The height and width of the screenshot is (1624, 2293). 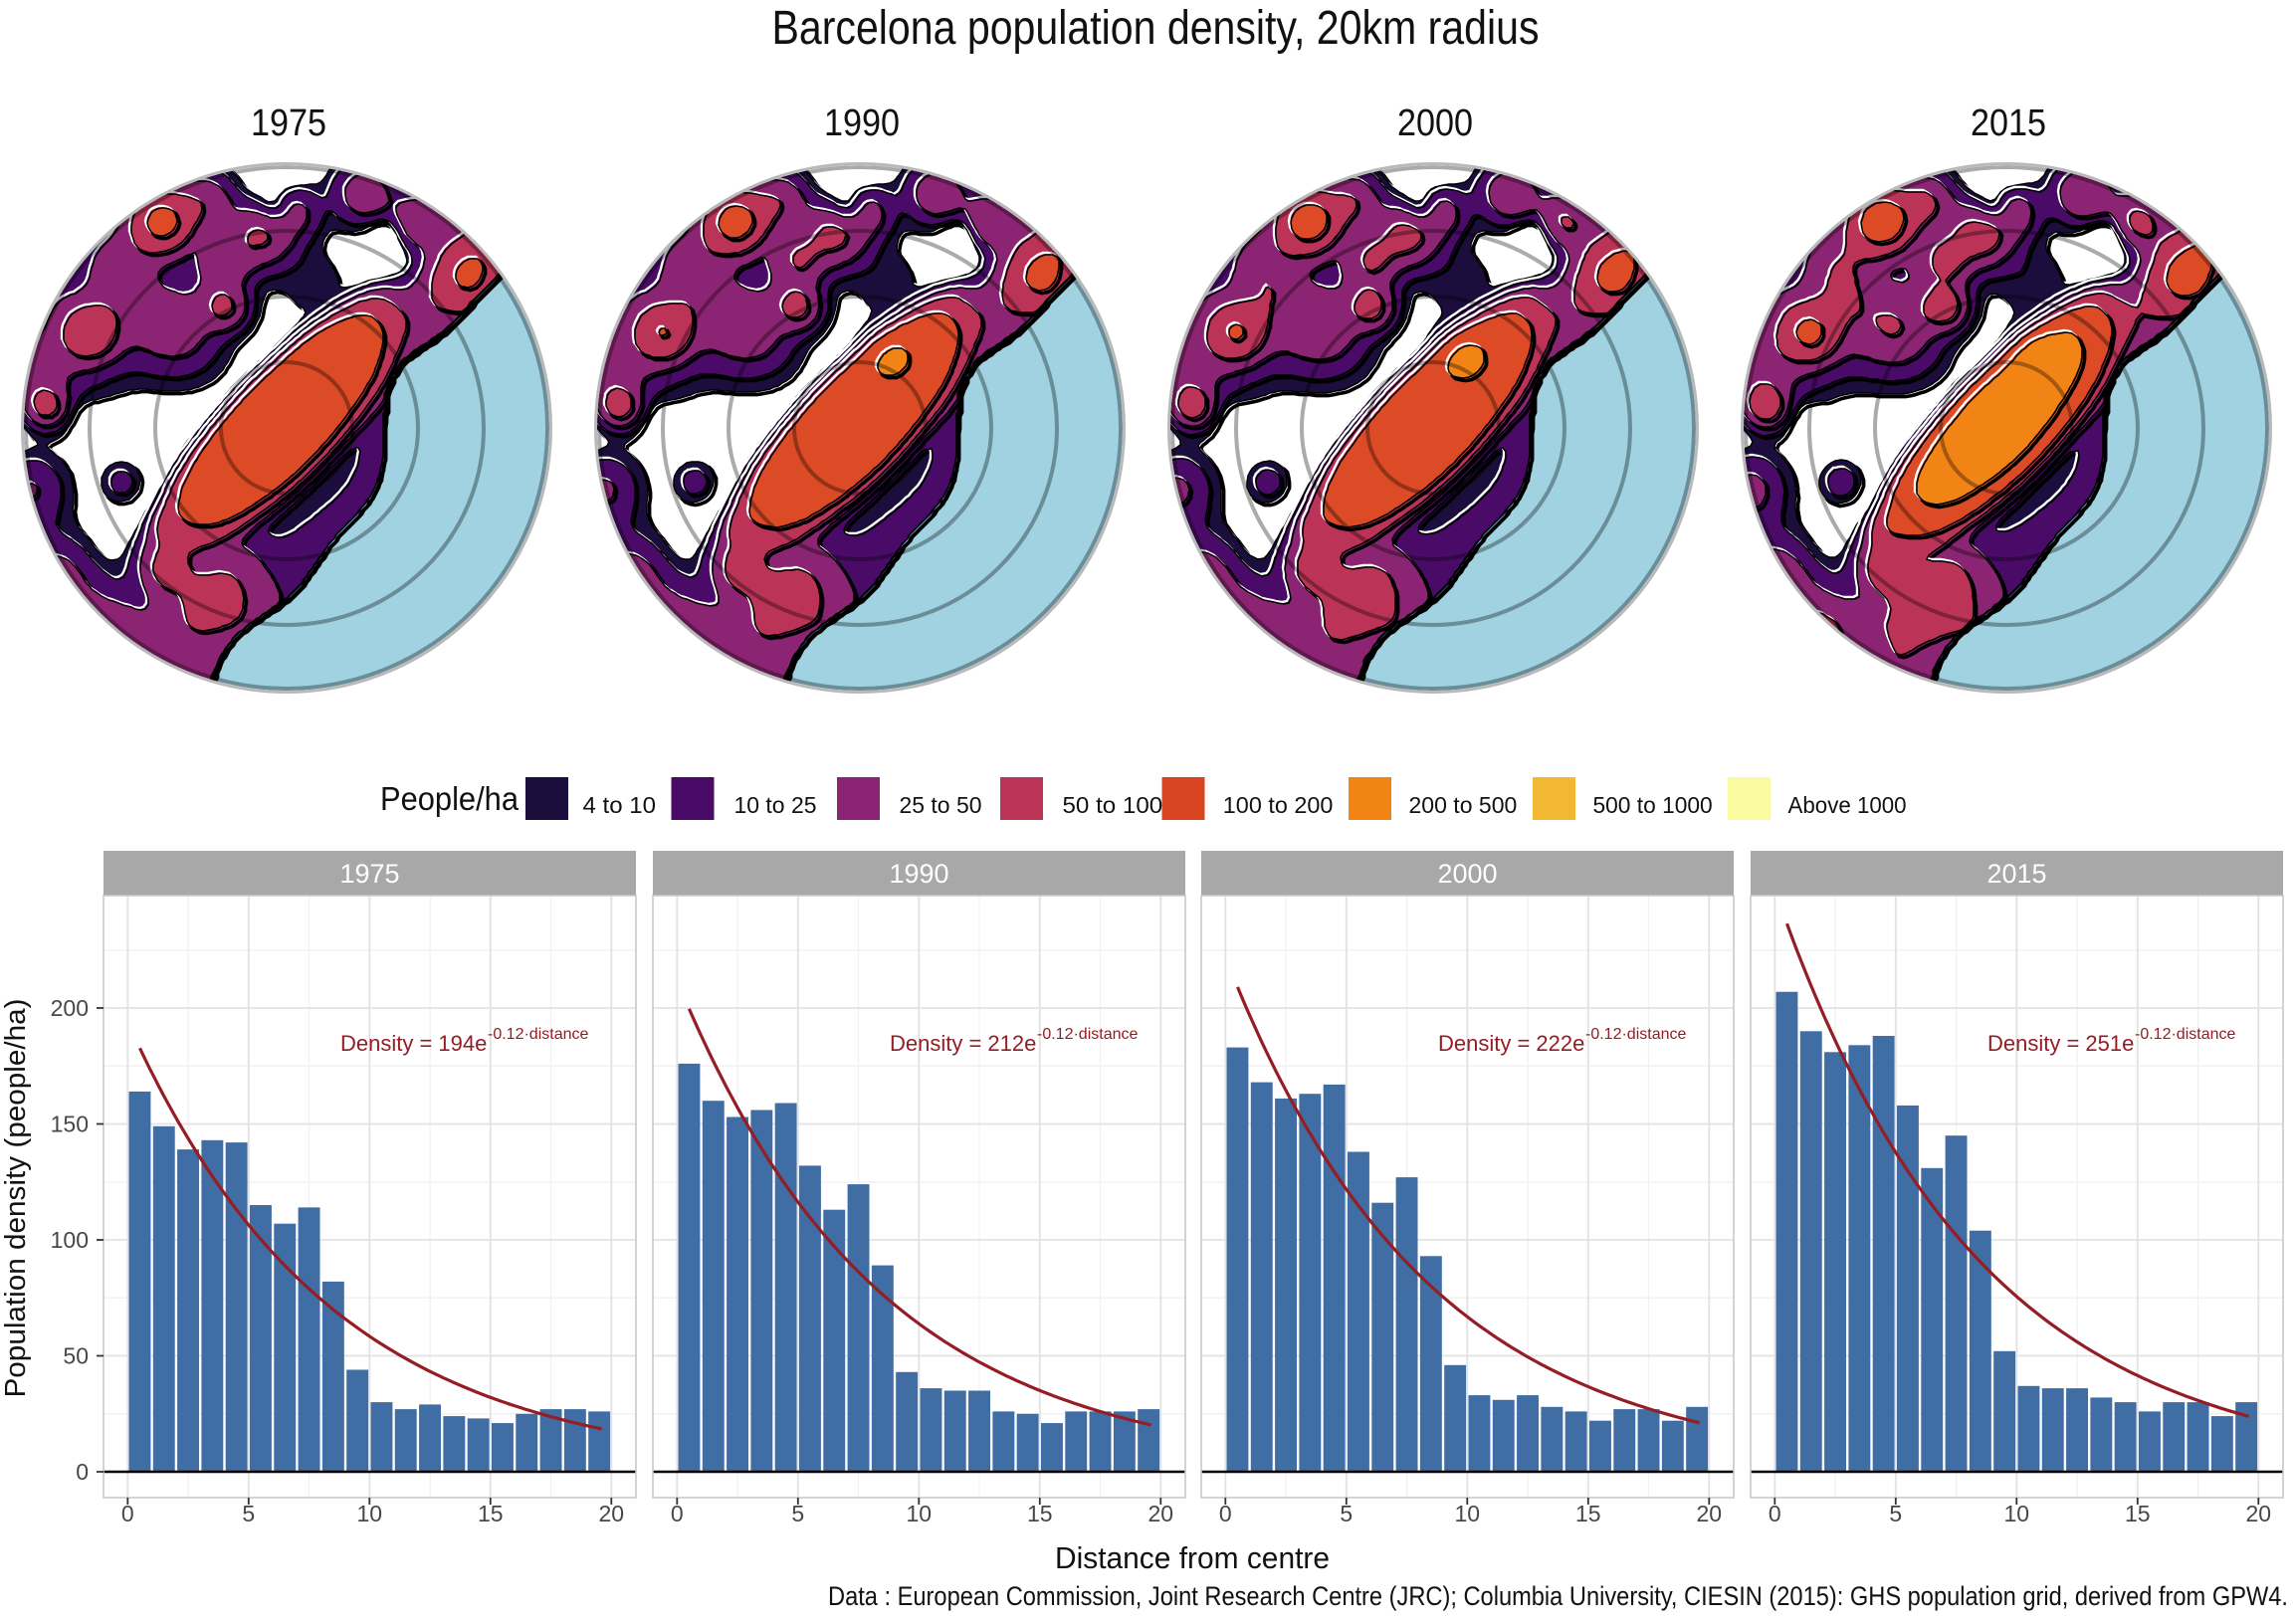 What do you see at coordinates (1511, 1044) in the screenshot?
I see `svg-text: Density = 222e` at bounding box center [1511, 1044].